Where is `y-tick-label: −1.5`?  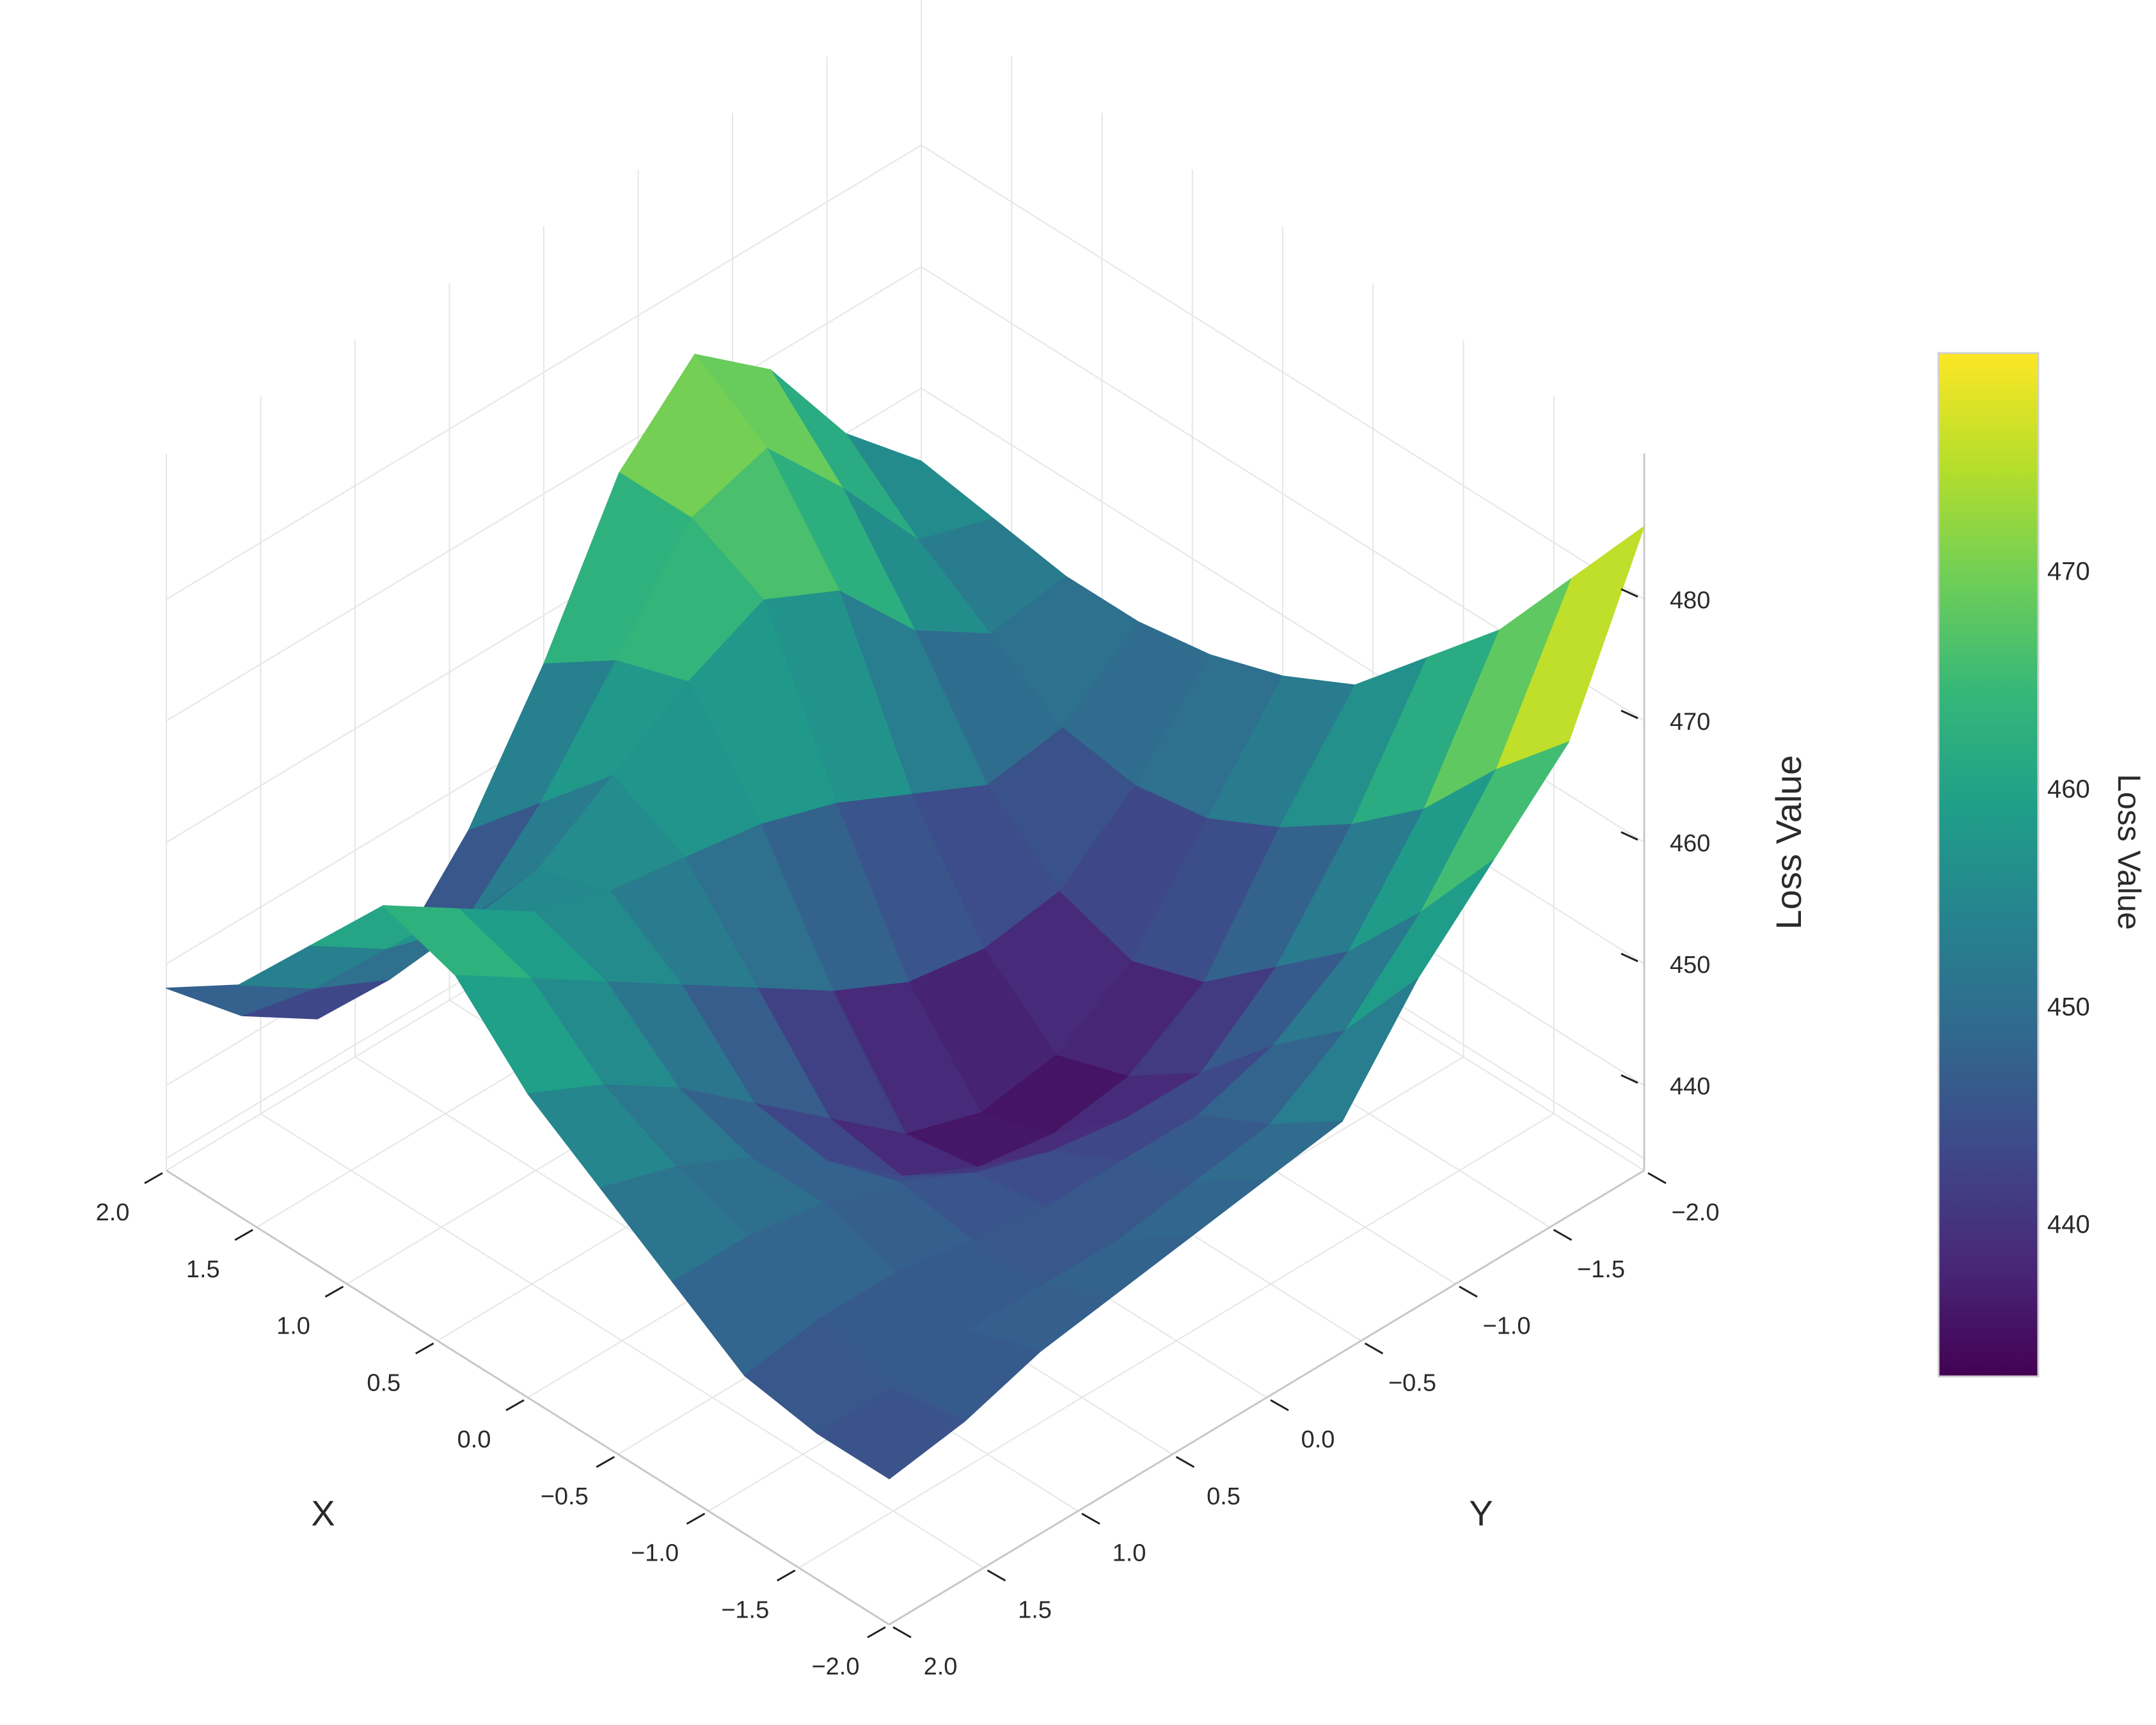 y-tick-label: −1.5 is located at coordinates (1601, 1269).